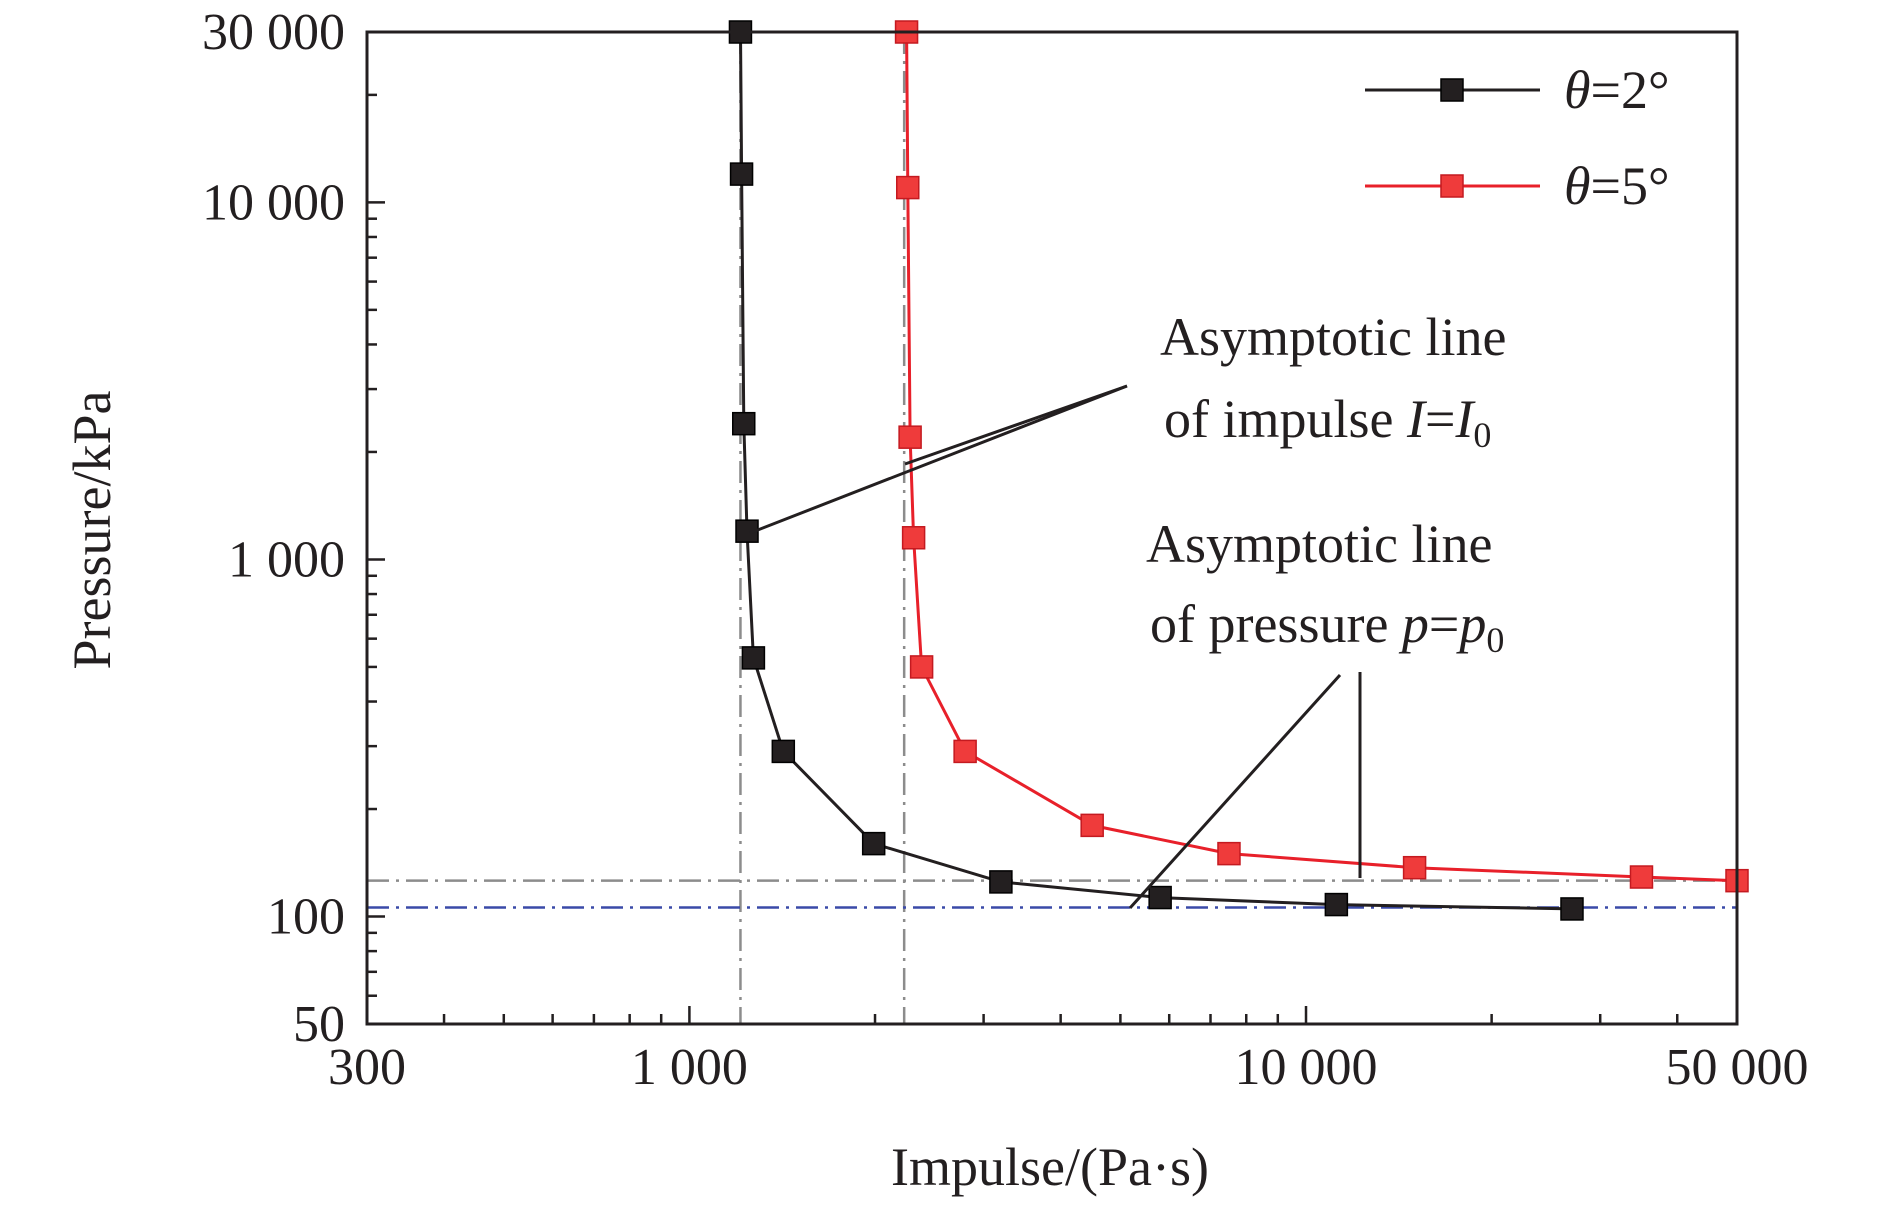  I want to click on legend-theta-value: =5°, so click(1630, 186).